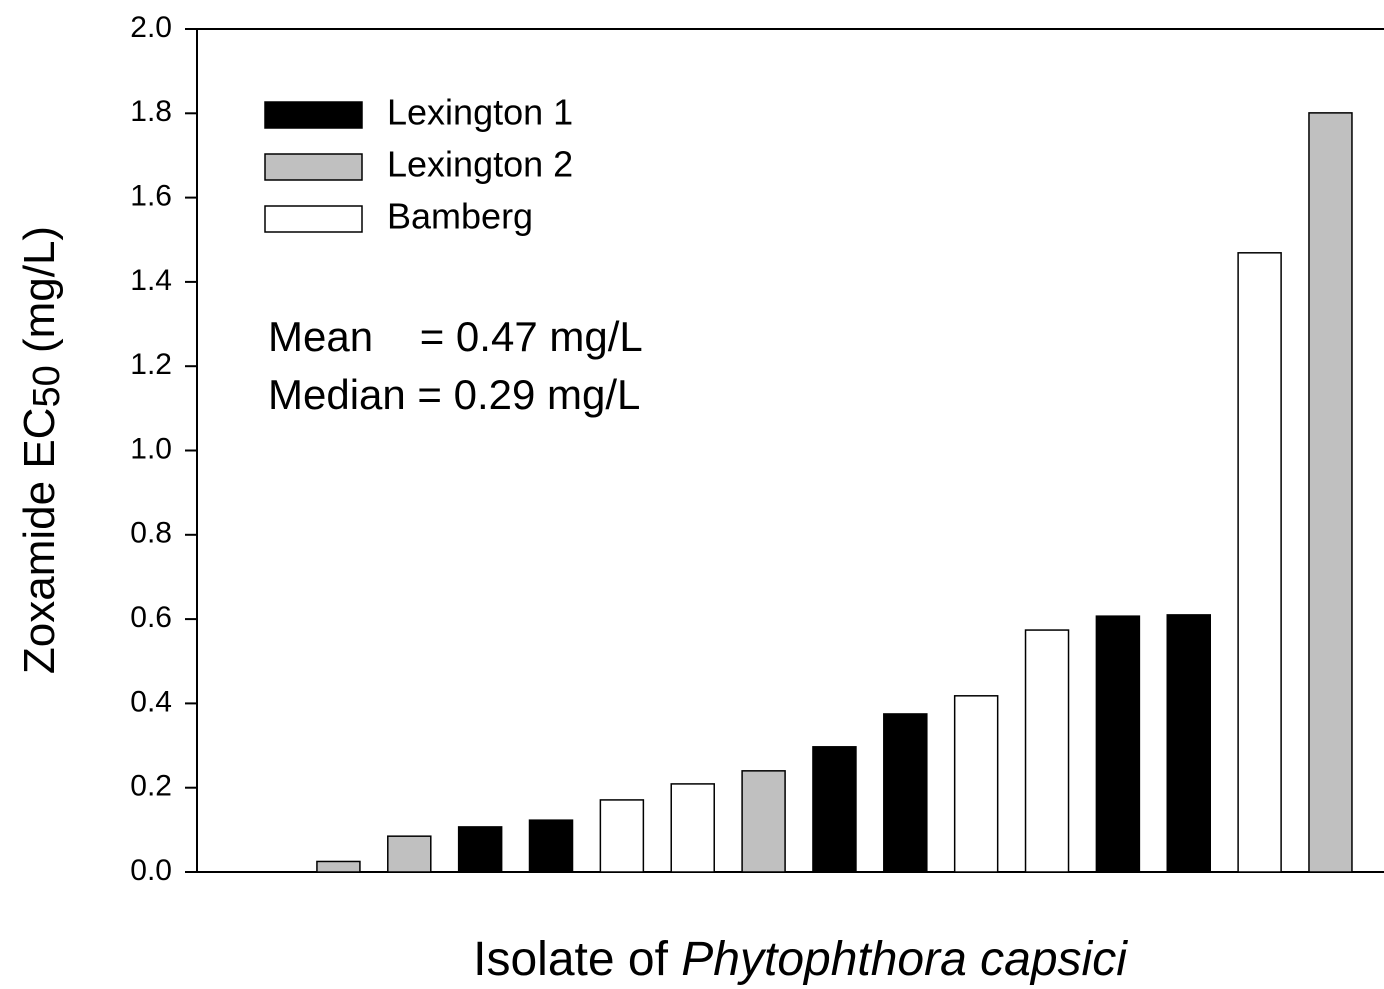 Image resolution: width=1384 pixels, height=989 pixels. What do you see at coordinates (577, 959) in the screenshot?
I see `x-axis-label-part: Isolate of` at bounding box center [577, 959].